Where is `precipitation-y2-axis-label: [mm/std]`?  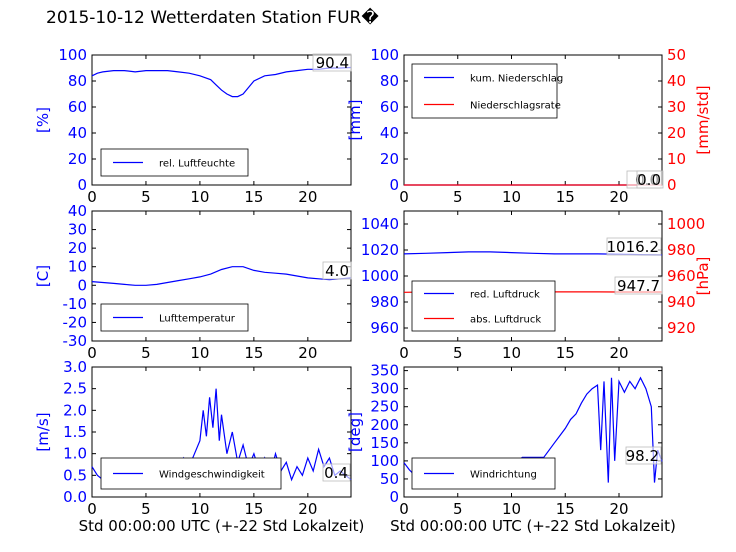
precipitation-y2-axis-label: [mm/std] is located at coordinates (703, 119).